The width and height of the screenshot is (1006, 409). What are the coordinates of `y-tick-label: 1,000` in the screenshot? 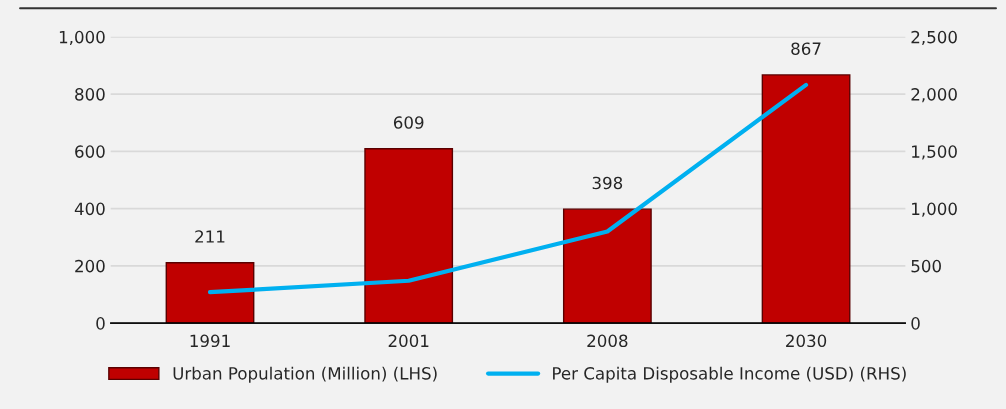 It's located at (82, 38).